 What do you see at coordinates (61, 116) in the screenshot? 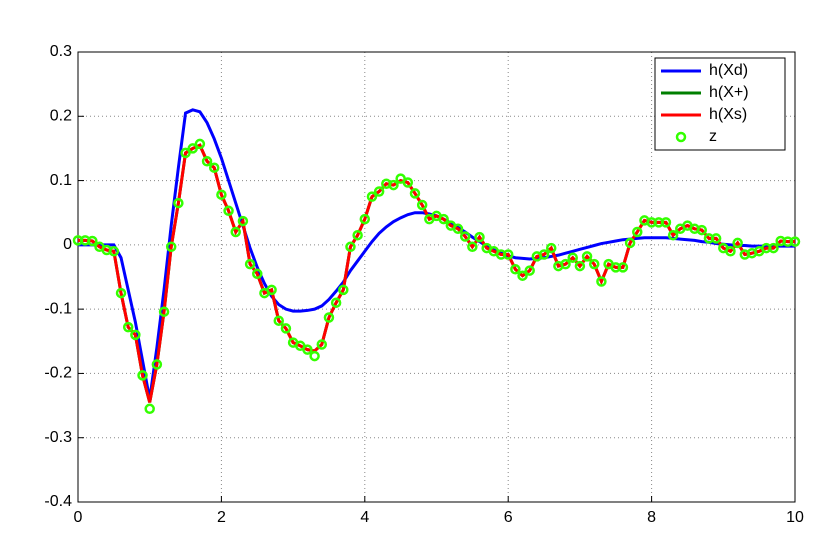
I see `y-tick-label: 0.2` at bounding box center [61, 116].